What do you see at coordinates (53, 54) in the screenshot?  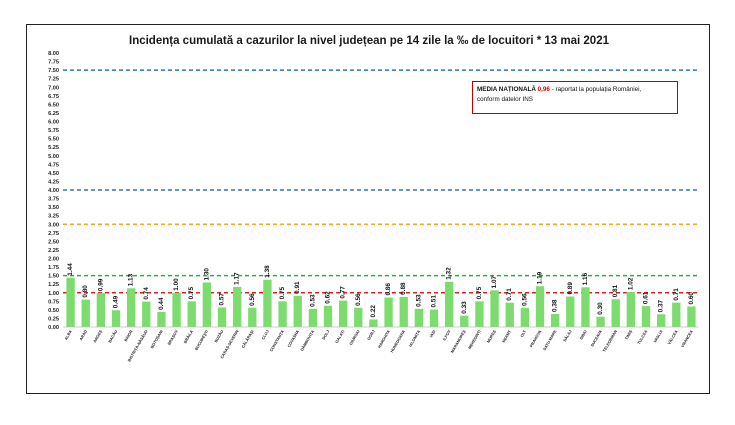 I see `y-tick-label: 8.00` at bounding box center [53, 54].